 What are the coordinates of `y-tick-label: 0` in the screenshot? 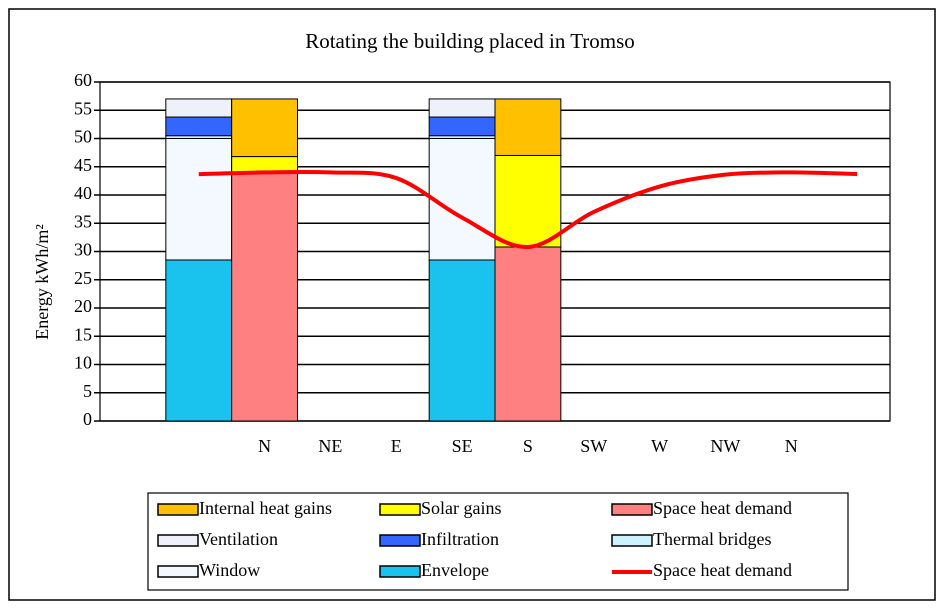 It's located at (87, 419).